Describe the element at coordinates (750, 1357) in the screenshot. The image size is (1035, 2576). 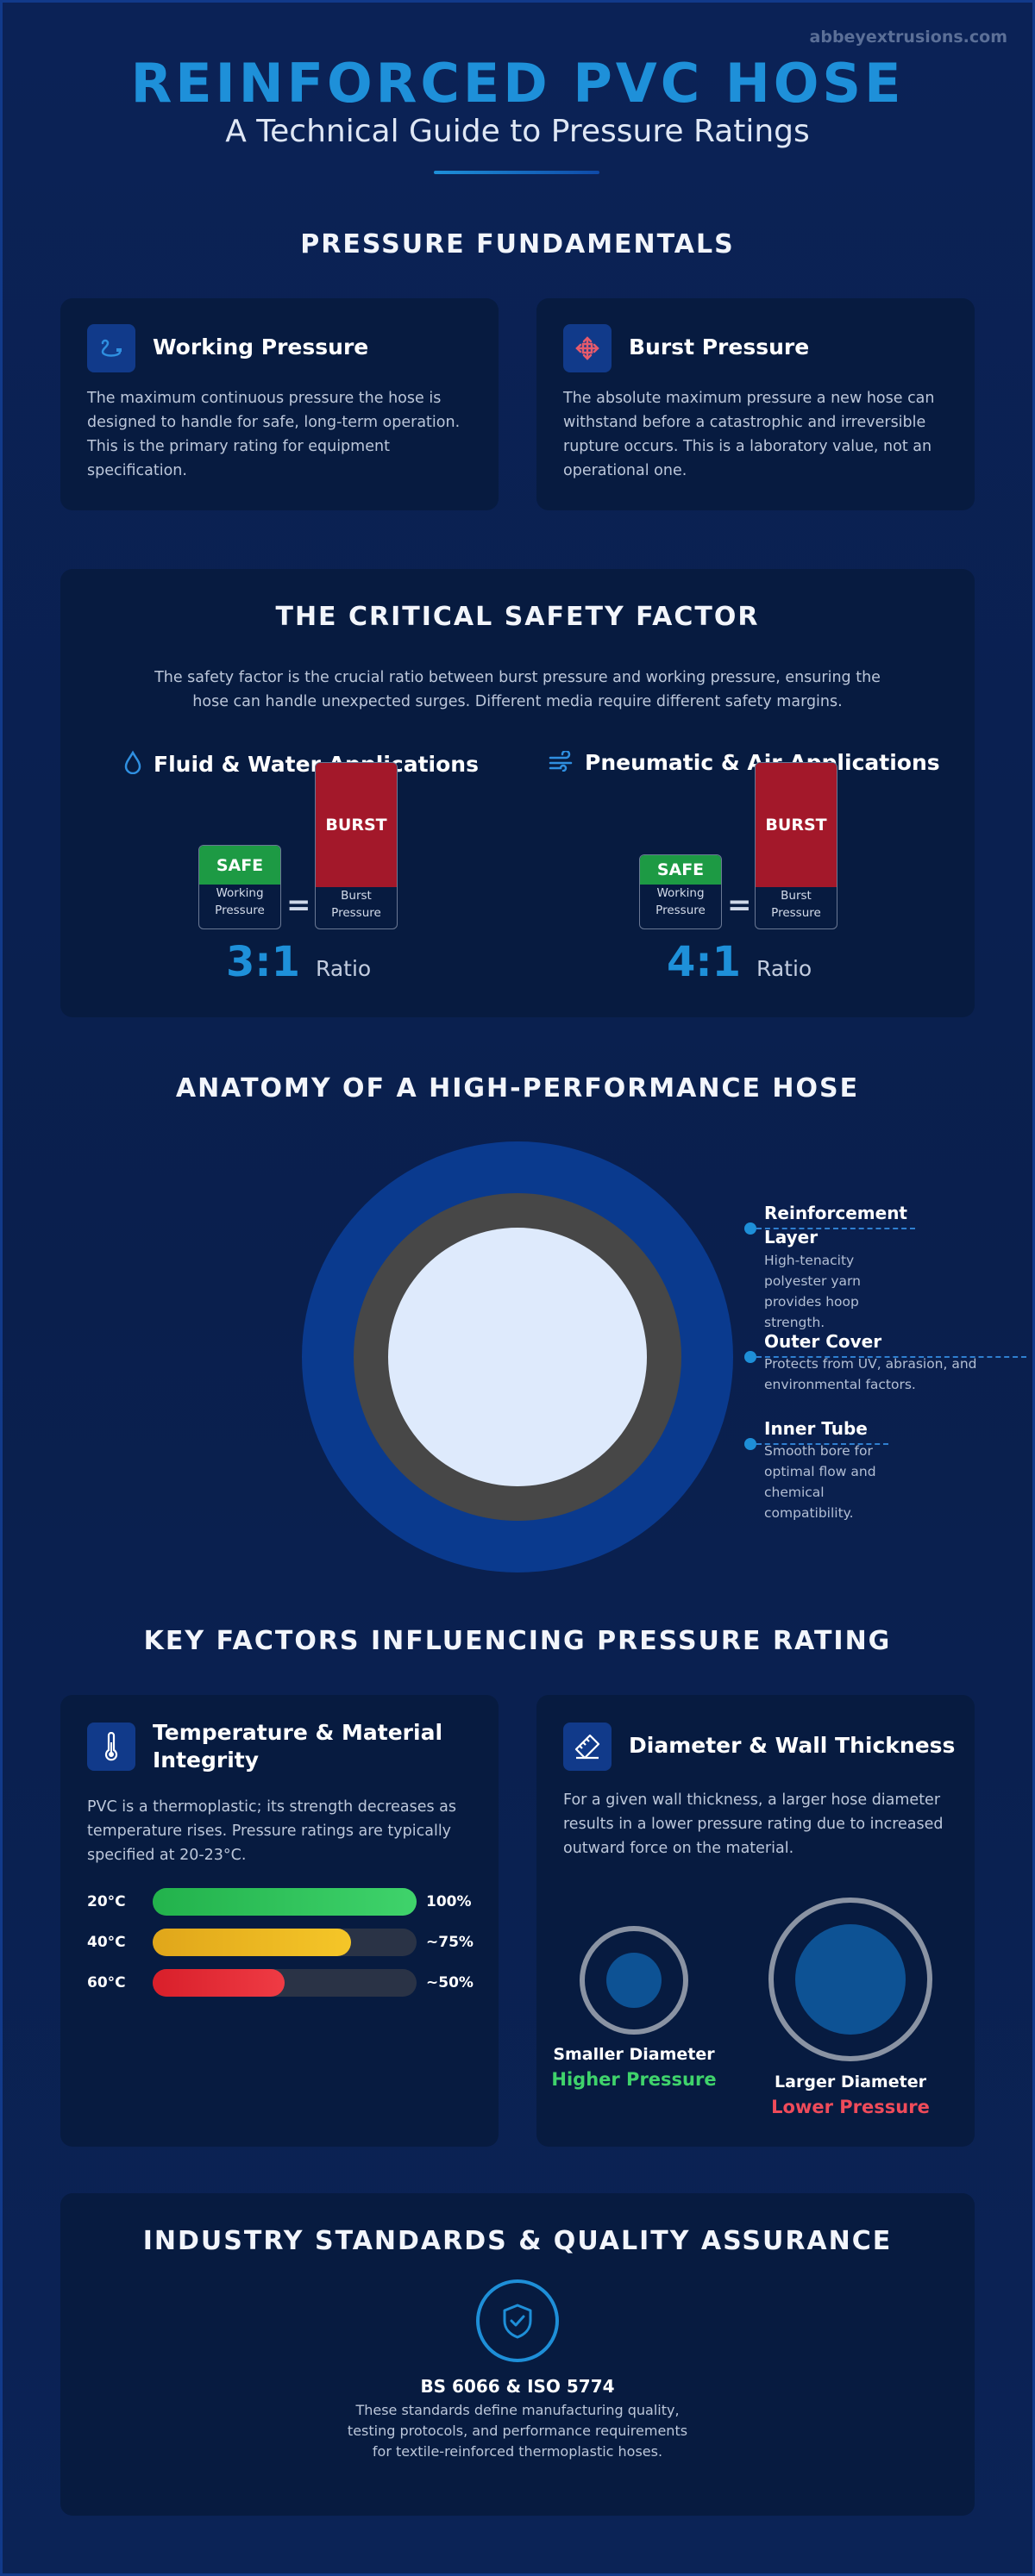
I see `outer-cover-dot` at that location.